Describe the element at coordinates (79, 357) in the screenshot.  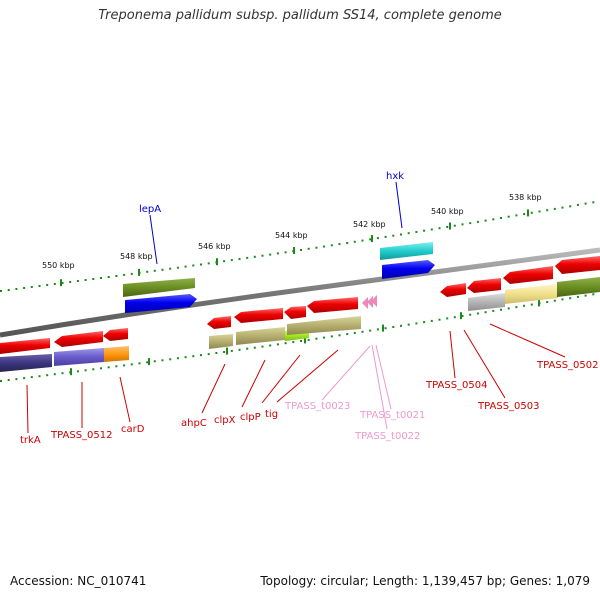
I see `gene-TPASS_0512-domain` at that location.